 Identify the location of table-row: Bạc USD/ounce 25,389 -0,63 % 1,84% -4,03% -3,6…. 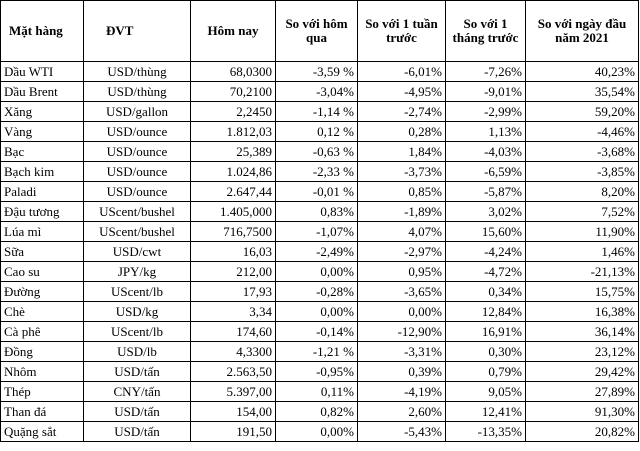
(319, 151).